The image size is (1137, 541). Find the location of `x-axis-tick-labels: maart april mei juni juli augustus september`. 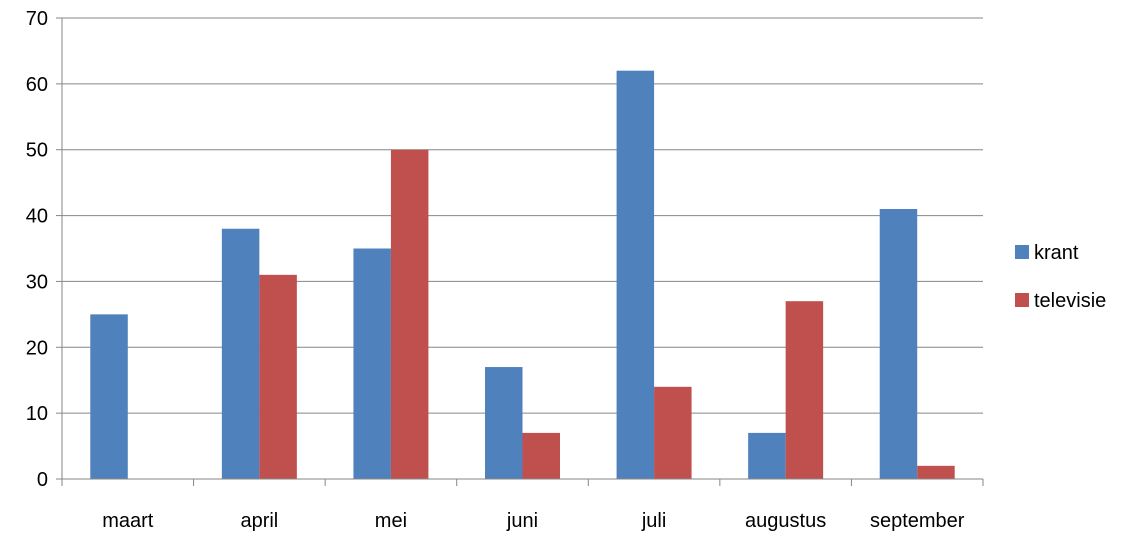

x-axis-tick-labels: maart april mei juni juli augustus september is located at coordinates (533, 521).